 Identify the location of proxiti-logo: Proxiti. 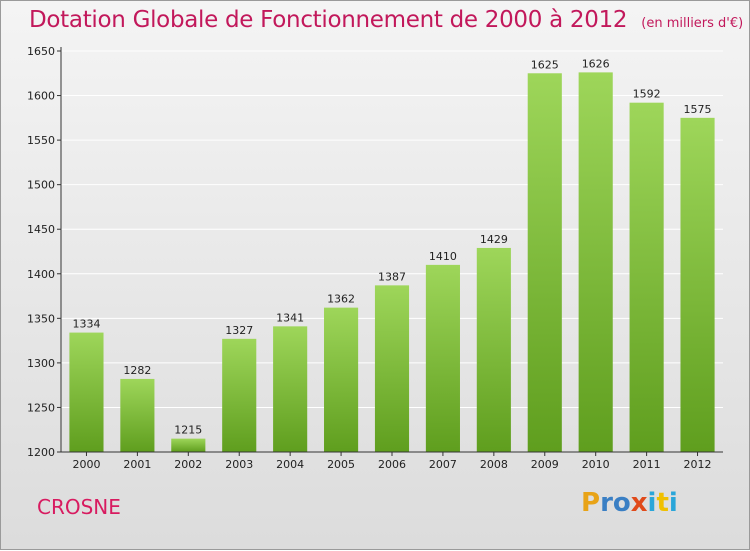
(629, 503).